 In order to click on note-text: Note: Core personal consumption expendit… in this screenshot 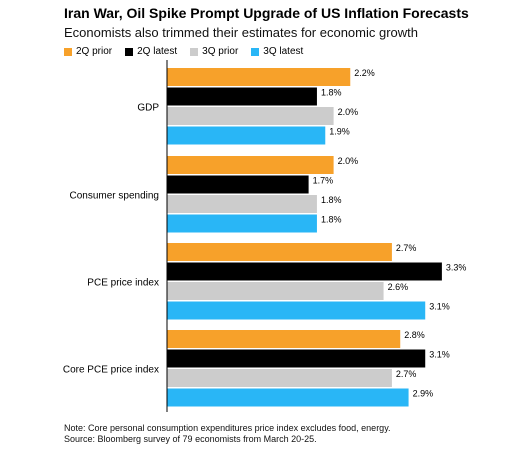, I will do `click(227, 428)`.